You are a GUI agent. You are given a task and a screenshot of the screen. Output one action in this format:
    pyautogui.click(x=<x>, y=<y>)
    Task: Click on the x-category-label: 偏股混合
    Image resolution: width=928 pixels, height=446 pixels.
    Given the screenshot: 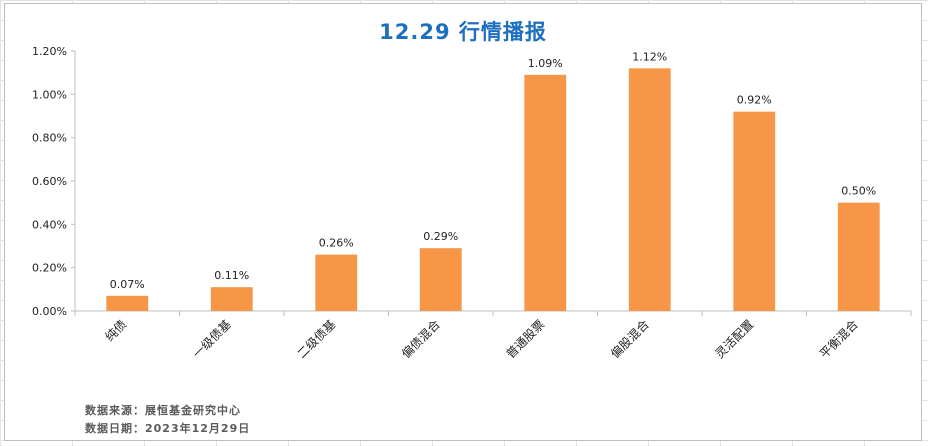 What is the action you would take?
    pyautogui.click(x=629, y=339)
    